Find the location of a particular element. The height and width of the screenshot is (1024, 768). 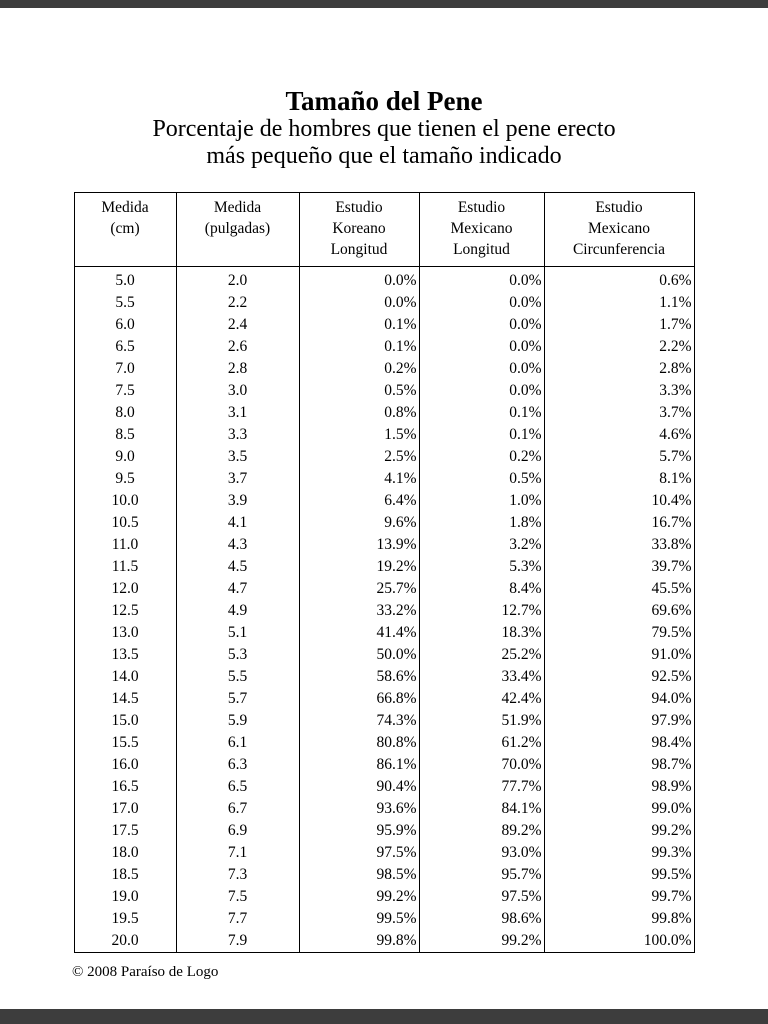

table-row: 11.5 4.5 19.2% 5.3% 39.7% is located at coordinates (384, 567).